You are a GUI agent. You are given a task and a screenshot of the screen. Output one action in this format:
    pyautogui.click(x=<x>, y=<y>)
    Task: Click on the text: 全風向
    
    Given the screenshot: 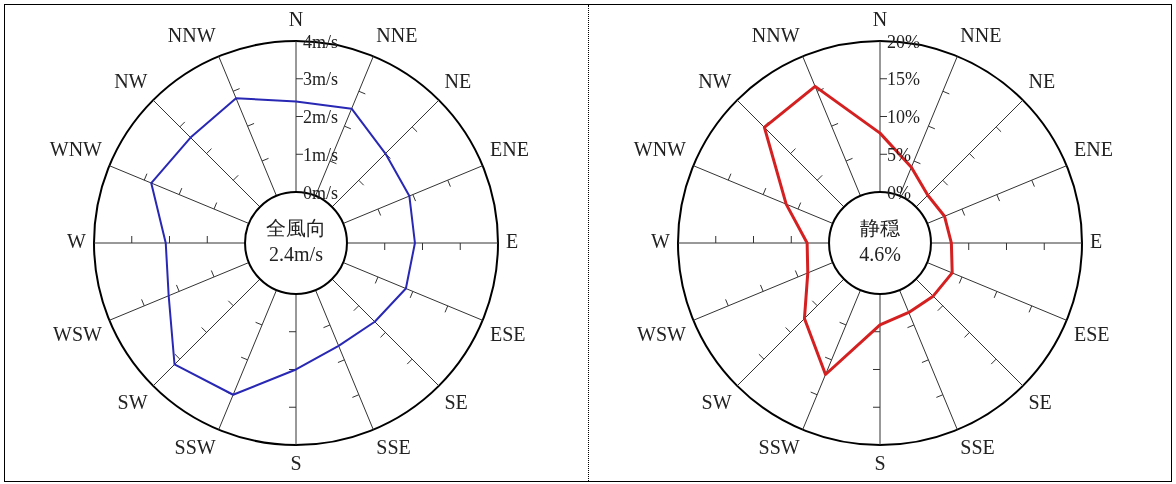 What is the action you would take?
    pyautogui.click(x=296, y=228)
    